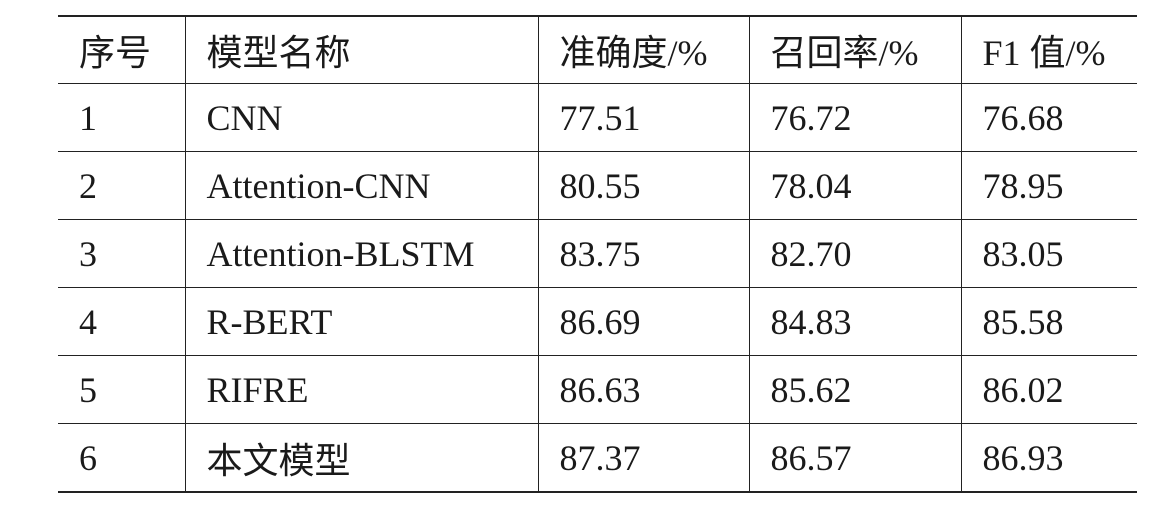 This screenshot has height=514, width=1174. I want to click on header-index: 序号, so click(121, 49).